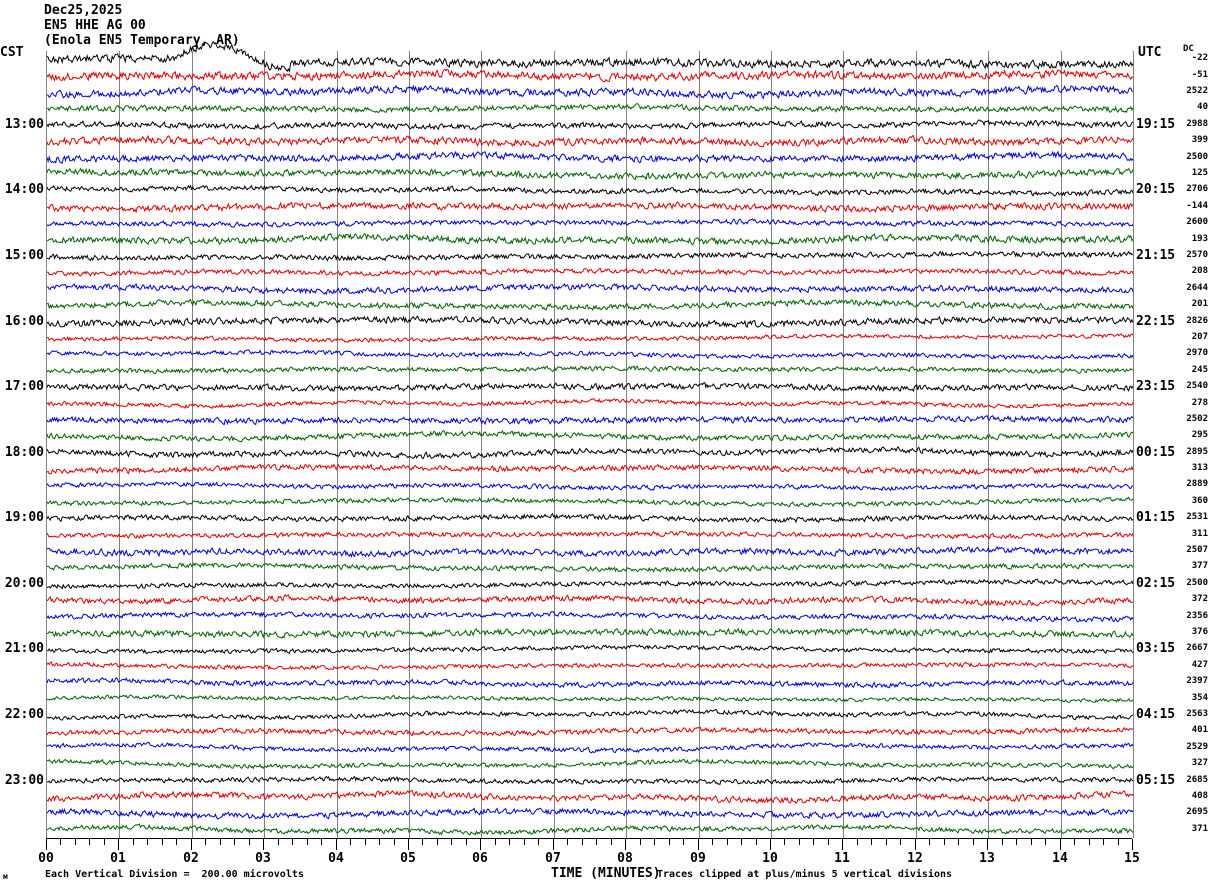  Describe the element at coordinates (1199, 697) in the screenshot. I see `dc-offset-value: 354` at that location.